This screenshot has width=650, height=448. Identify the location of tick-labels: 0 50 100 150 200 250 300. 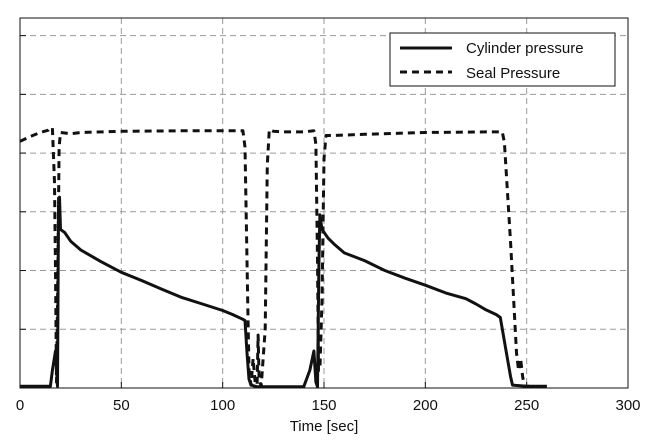
(328, 405).